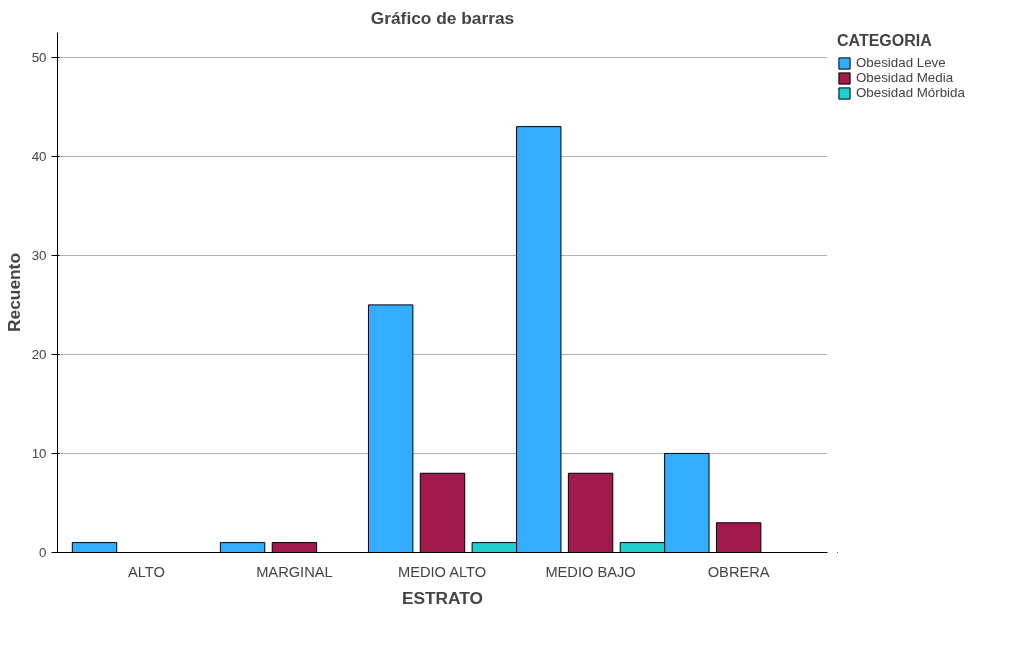  I want to click on chart-title: Gráfico de barras, so click(442, 17).